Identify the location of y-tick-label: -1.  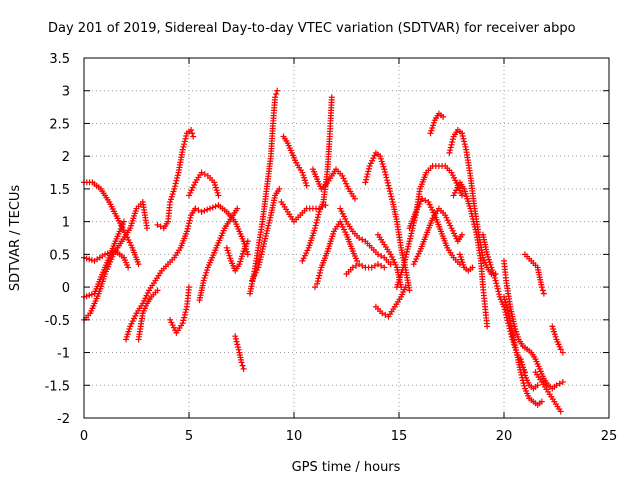
(63, 354).